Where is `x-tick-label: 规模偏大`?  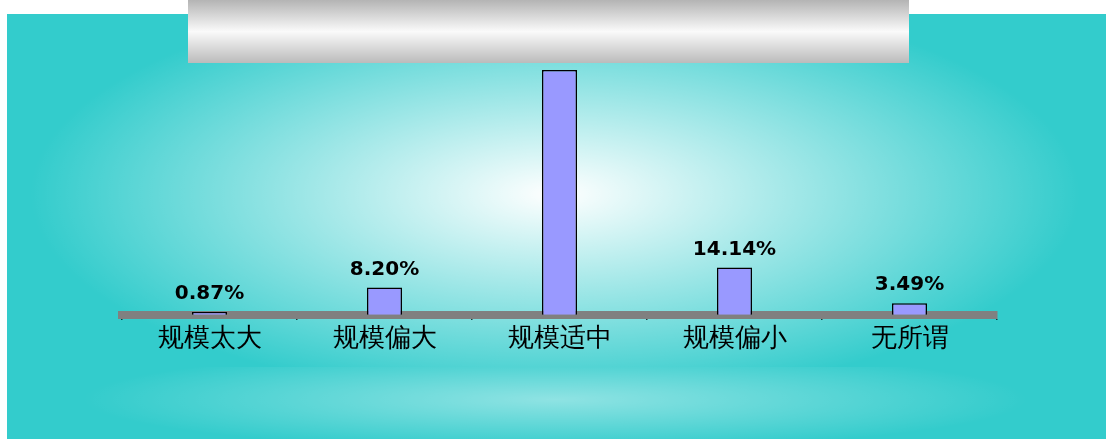 x-tick-label: 规模偏大 is located at coordinates (384, 337).